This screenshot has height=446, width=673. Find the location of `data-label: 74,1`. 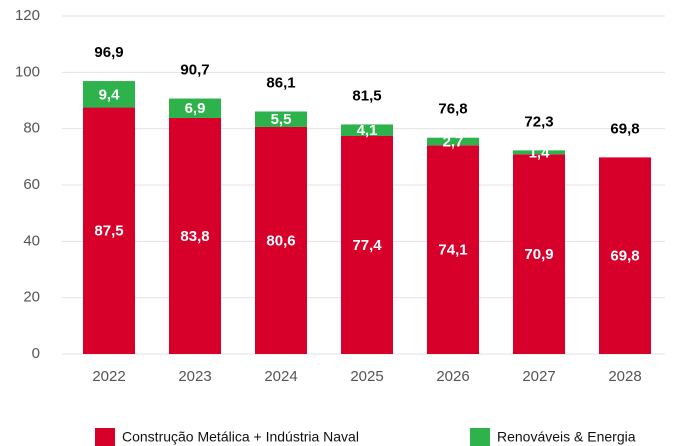

data-label: 74,1 is located at coordinates (452, 250).